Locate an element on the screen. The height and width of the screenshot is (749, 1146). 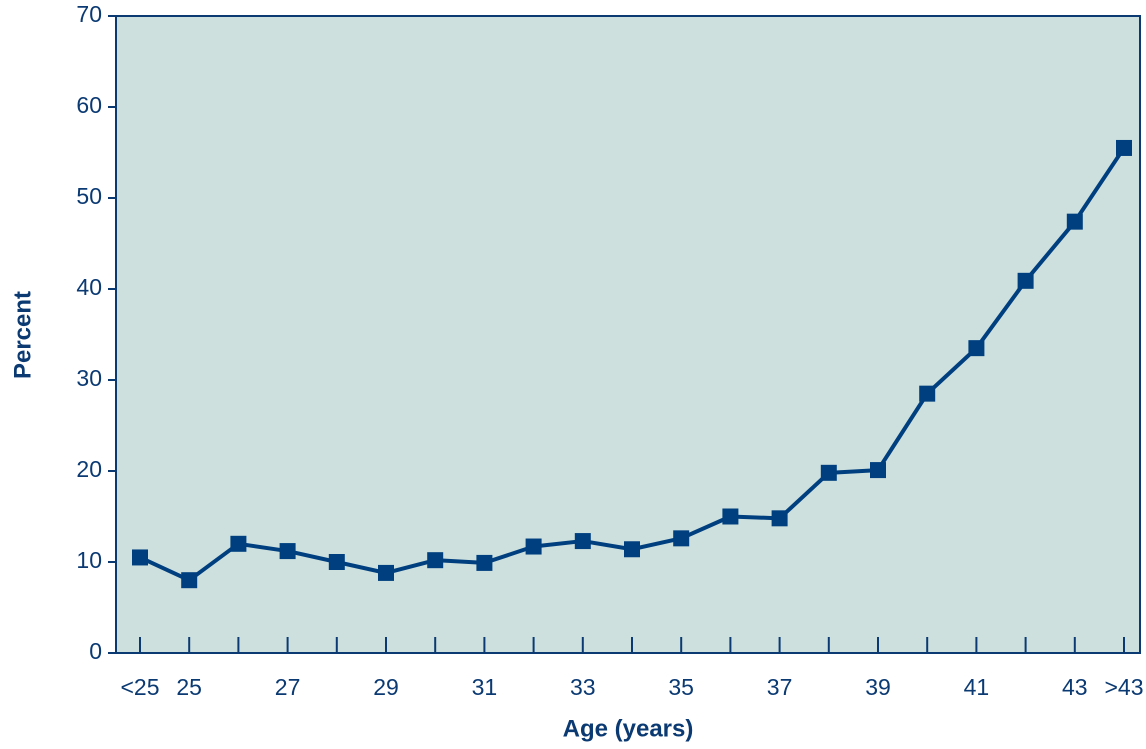
x-tick-label: 33 is located at coordinates (583, 687).